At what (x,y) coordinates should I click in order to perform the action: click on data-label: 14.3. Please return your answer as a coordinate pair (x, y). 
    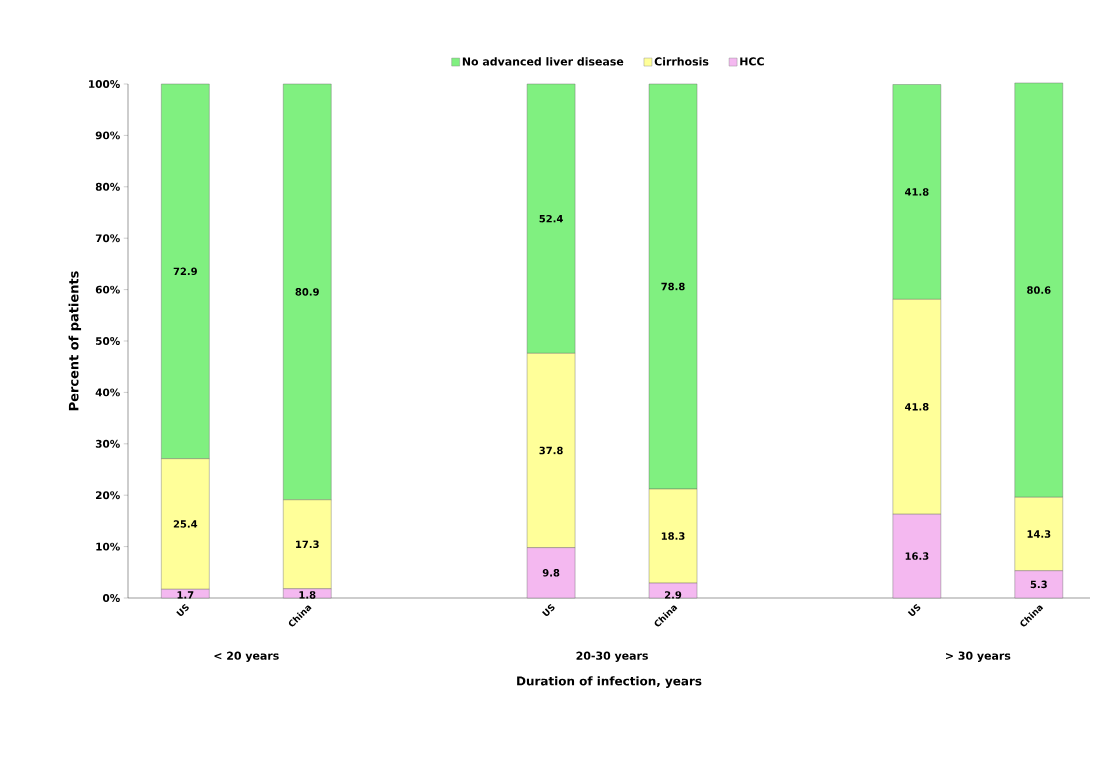
    Looking at the image, I should click on (1039, 534).